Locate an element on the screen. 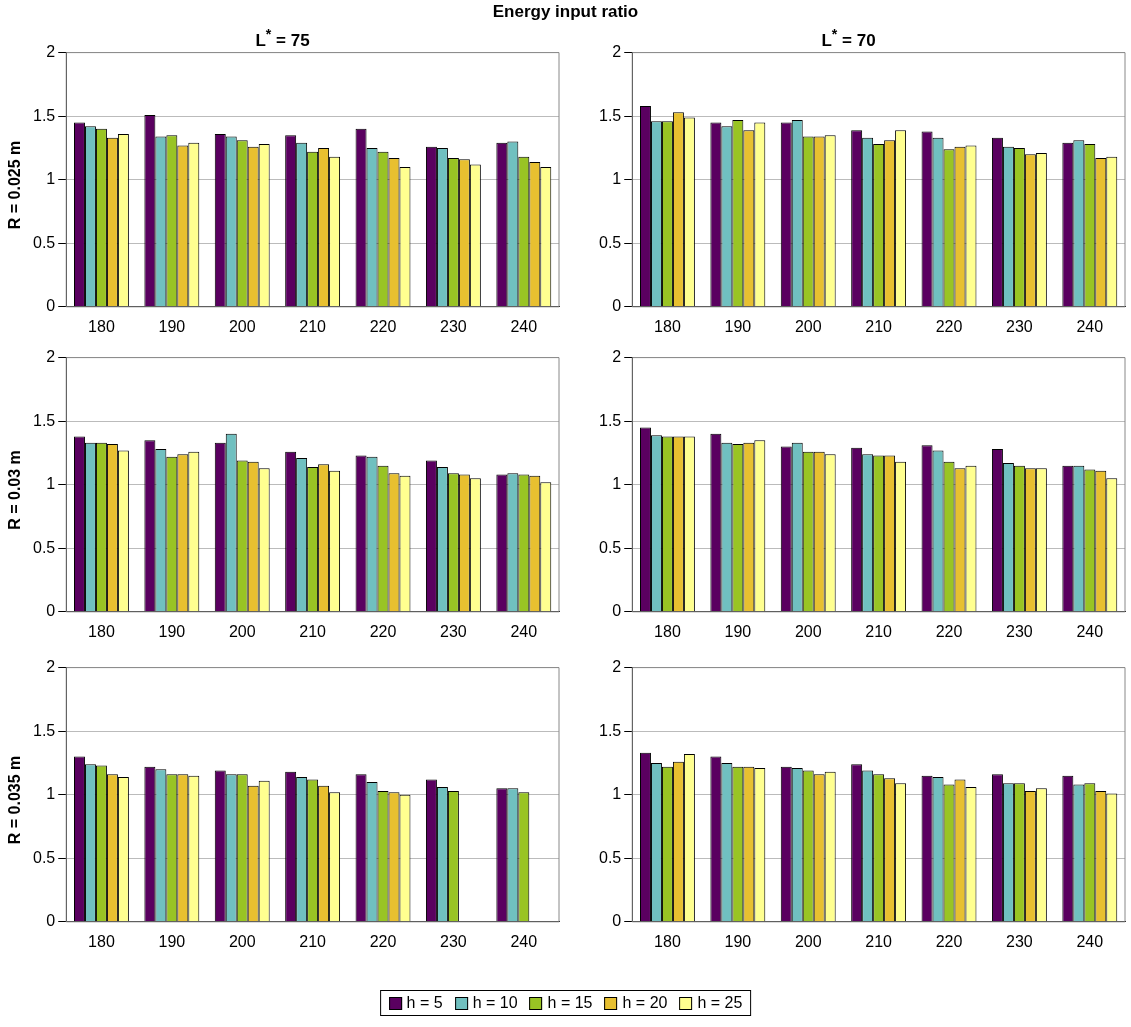  chart-subtitle: L$^{*}$ = 70 is located at coordinates (848, 38).